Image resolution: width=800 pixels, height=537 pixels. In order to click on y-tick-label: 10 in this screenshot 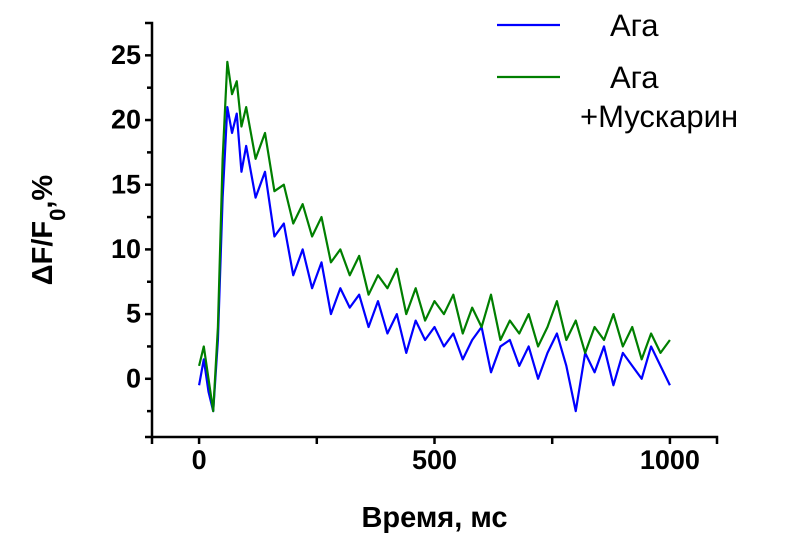, I will do `click(125, 249)`.